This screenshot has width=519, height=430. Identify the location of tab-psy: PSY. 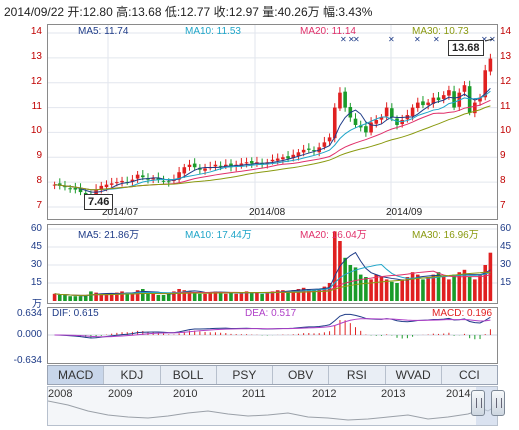
(245, 375).